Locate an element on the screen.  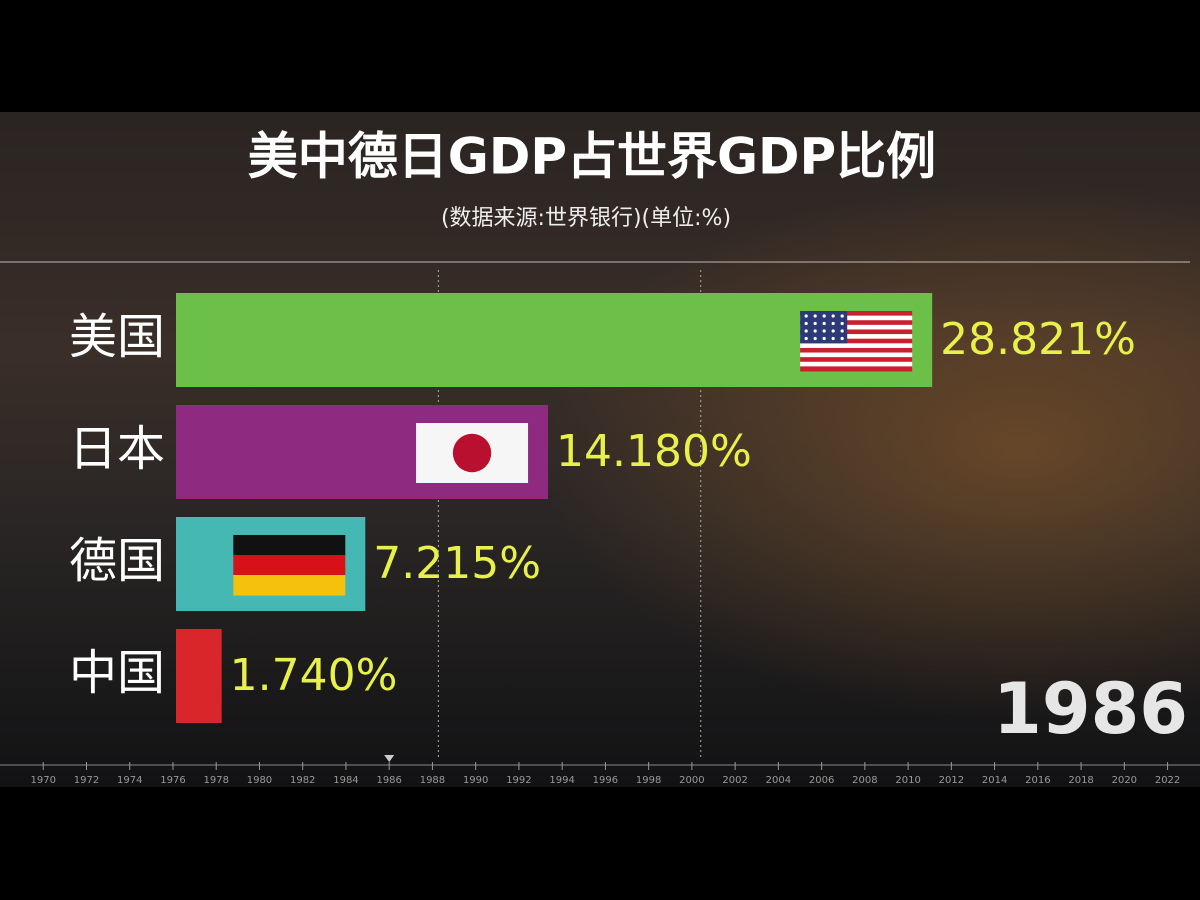
timeline-label: 2014 is located at coordinates (994, 780).